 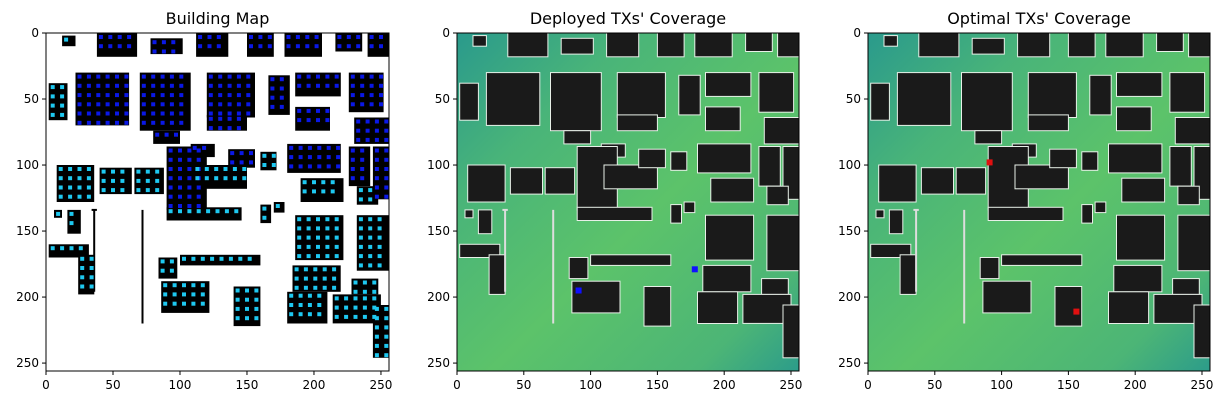 What do you see at coordinates (578, 290) in the screenshot?
I see `transmitter-marker` at bounding box center [578, 290].